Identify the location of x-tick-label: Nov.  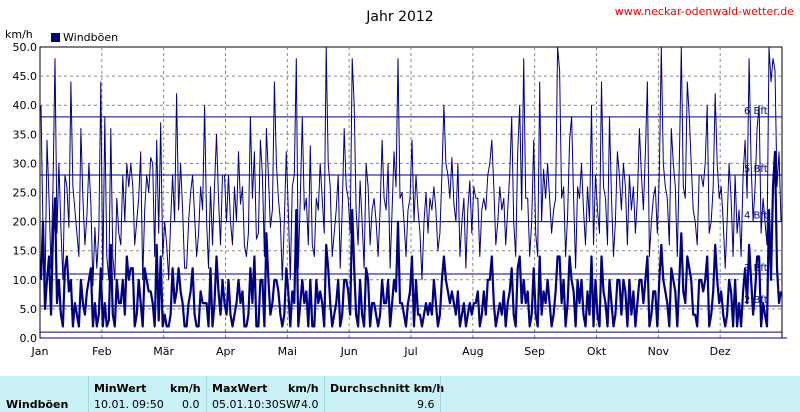
(659, 351).